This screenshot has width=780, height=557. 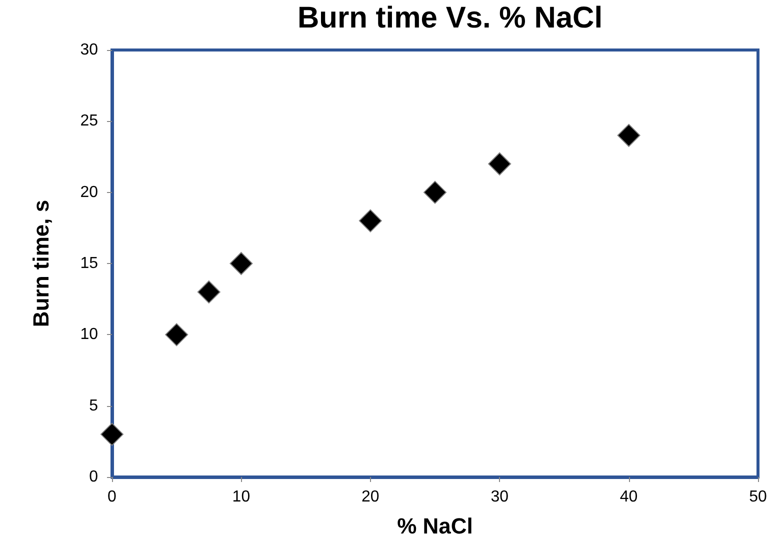 What do you see at coordinates (89, 50) in the screenshot?
I see `y-tick-label: 30` at bounding box center [89, 50].